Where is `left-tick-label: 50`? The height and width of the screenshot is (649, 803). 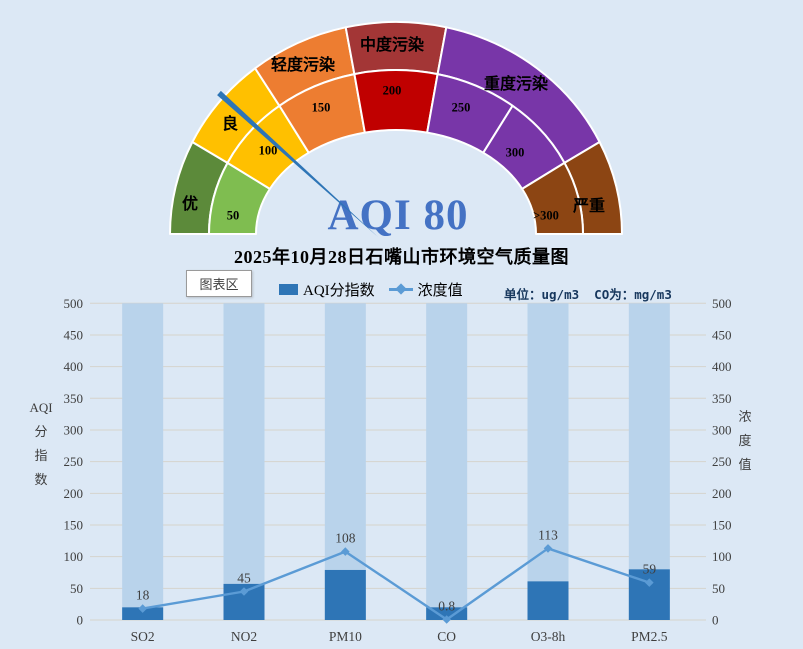 left-tick-label: 50 is located at coordinates (76, 588).